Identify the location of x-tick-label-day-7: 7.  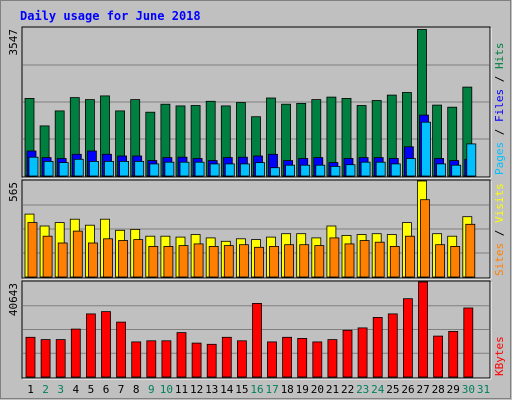
(121, 389).